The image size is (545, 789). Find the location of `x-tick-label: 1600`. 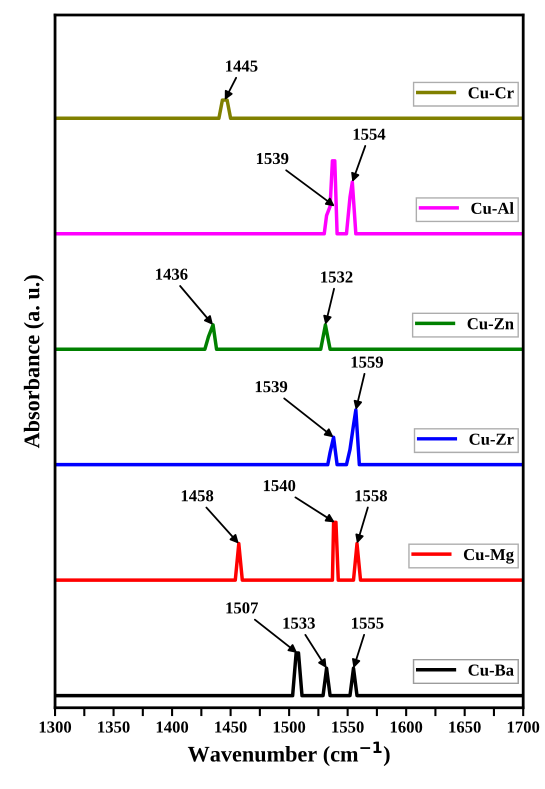

x-tick-label: 1600 is located at coordinates (406, 727).